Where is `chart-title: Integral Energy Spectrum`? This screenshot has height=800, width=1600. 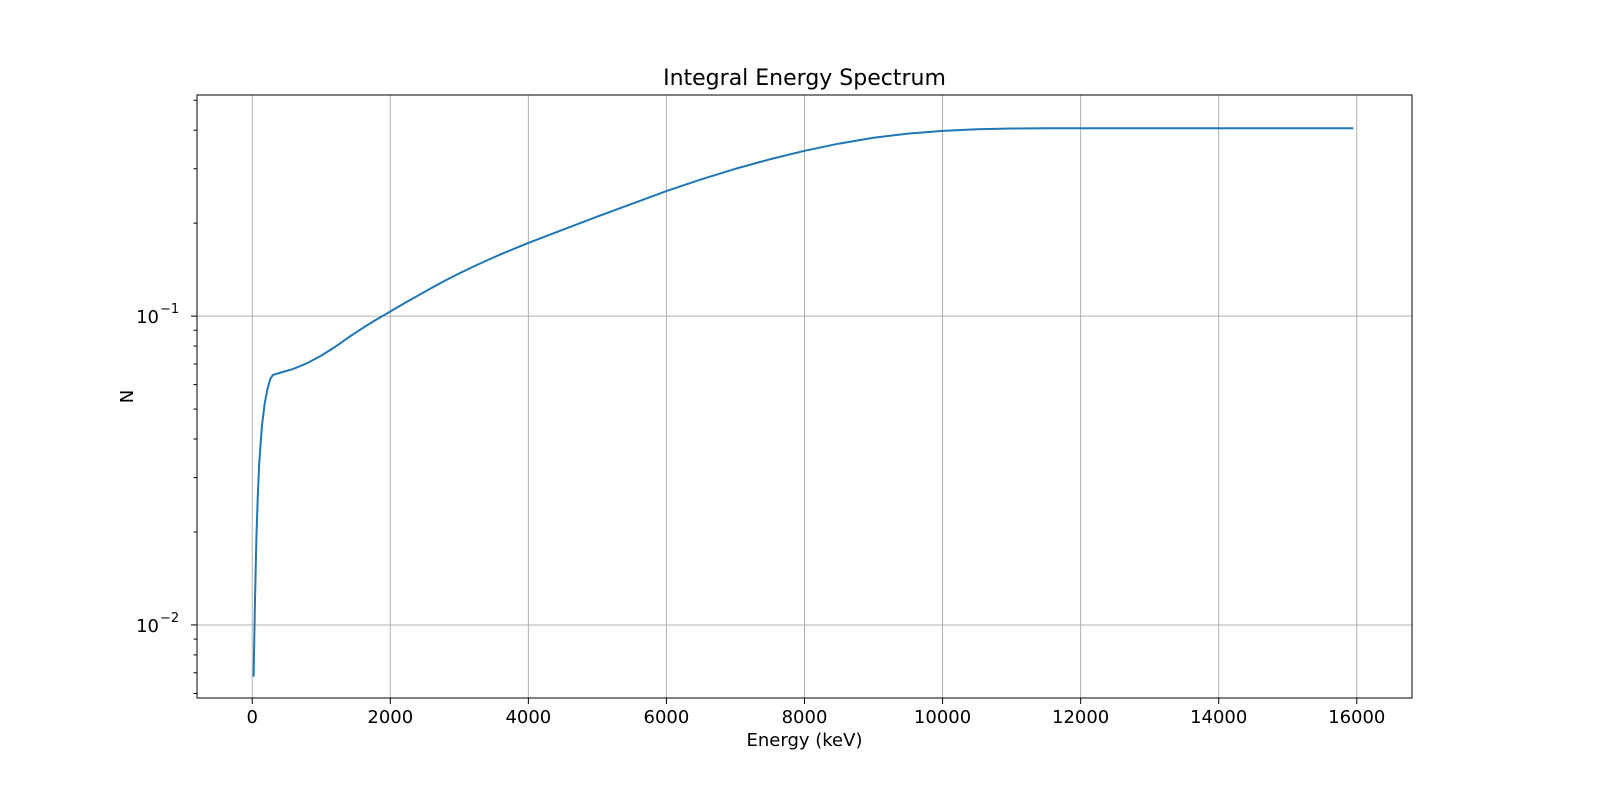 chart-title: Integral Energy Spectrum is located at coordinates (804, 78).